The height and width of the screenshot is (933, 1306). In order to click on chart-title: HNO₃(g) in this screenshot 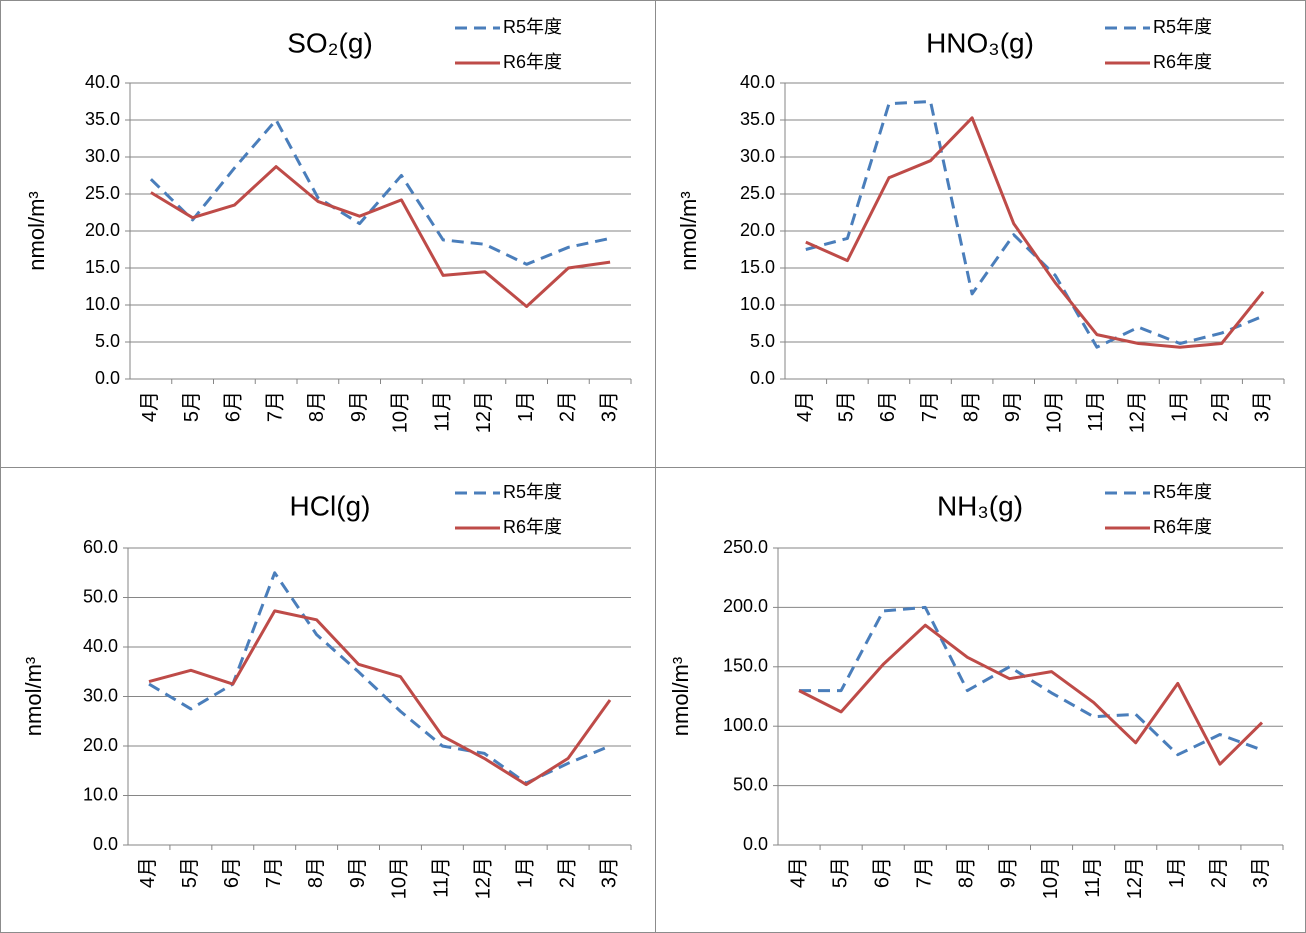, I will do `click(980, 42)`.